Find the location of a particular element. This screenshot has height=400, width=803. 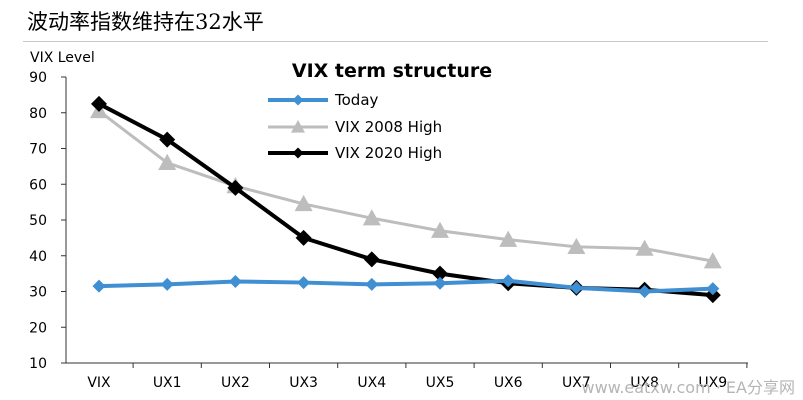

legend-item: Today is located at coordinates (323, 100).